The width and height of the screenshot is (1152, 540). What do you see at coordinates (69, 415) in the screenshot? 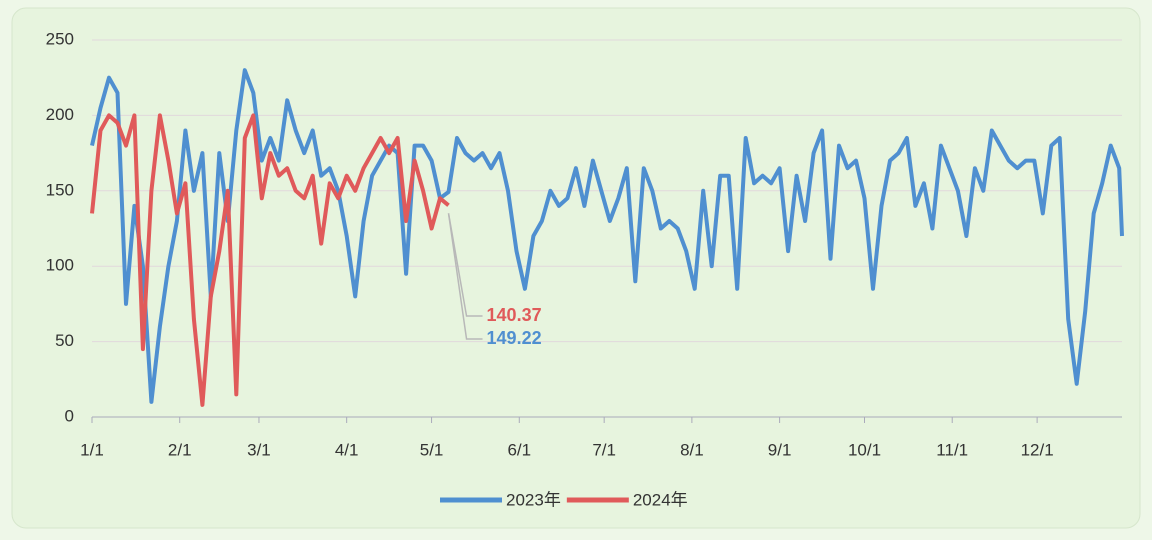
I see `y-tick-label: 0` at bounding box center [69, 415].